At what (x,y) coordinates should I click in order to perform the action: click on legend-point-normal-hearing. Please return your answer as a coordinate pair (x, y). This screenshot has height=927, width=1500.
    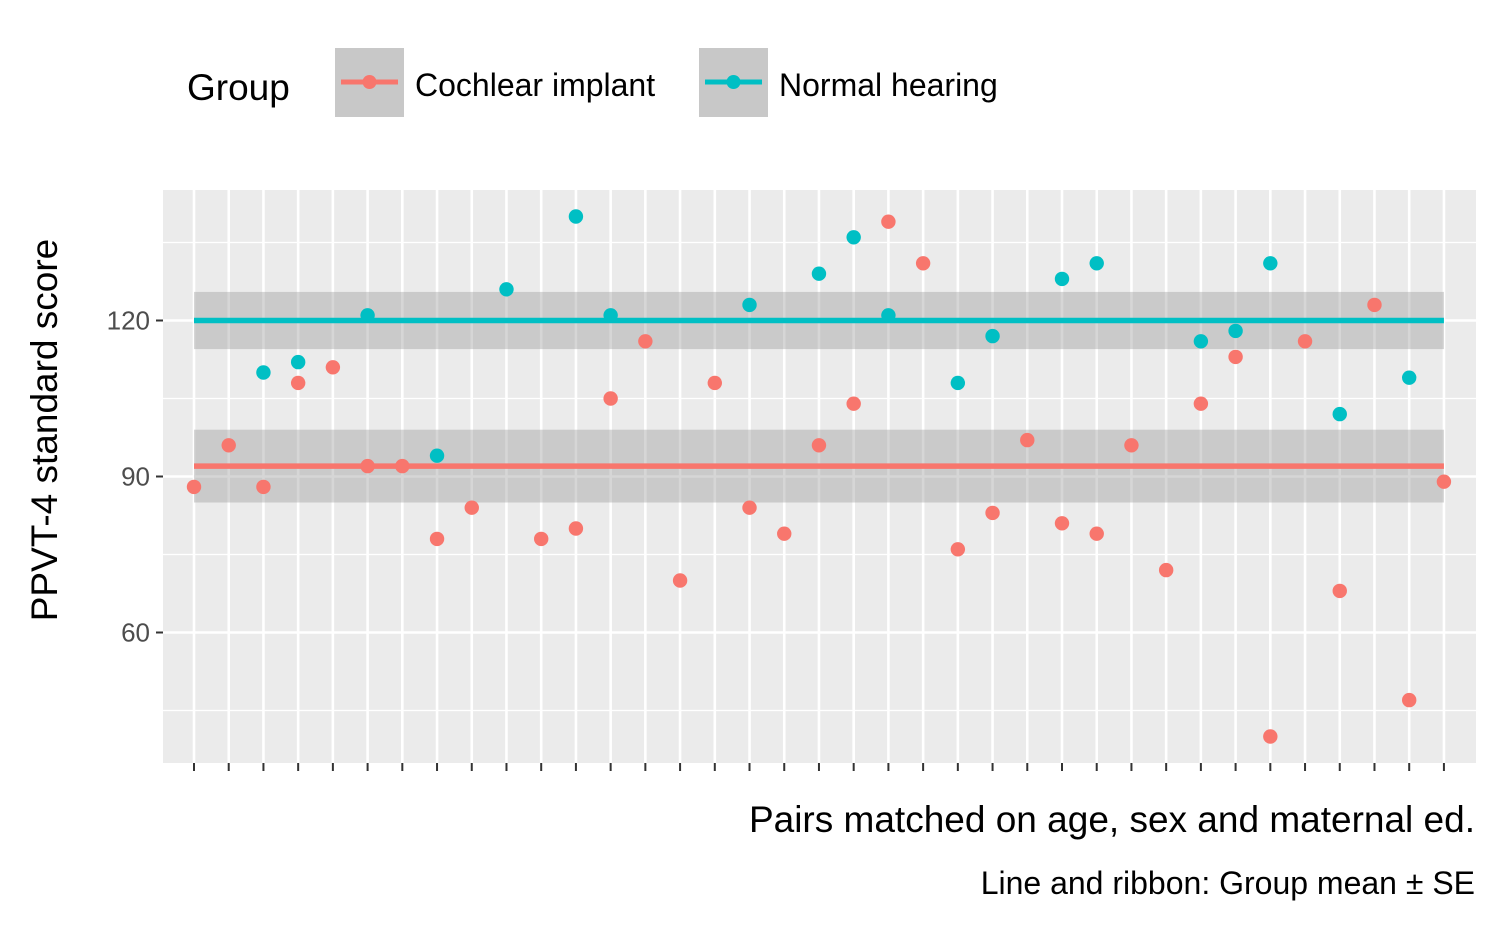
    Looking at the image, I should click on (733, 82).